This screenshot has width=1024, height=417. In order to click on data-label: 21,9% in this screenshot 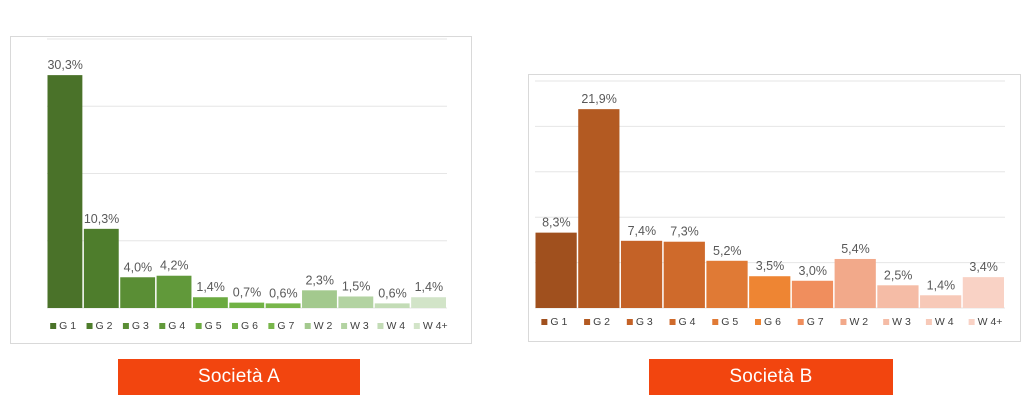, I will do `click(598, 99)`.